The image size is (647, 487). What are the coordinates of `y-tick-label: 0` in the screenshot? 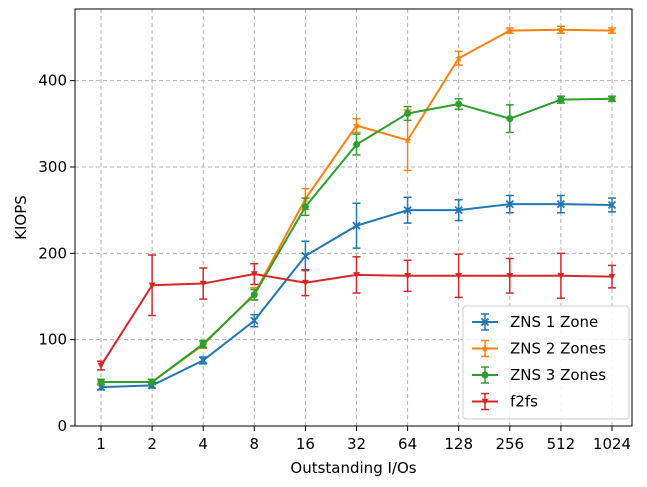 It's located at (62, 426).